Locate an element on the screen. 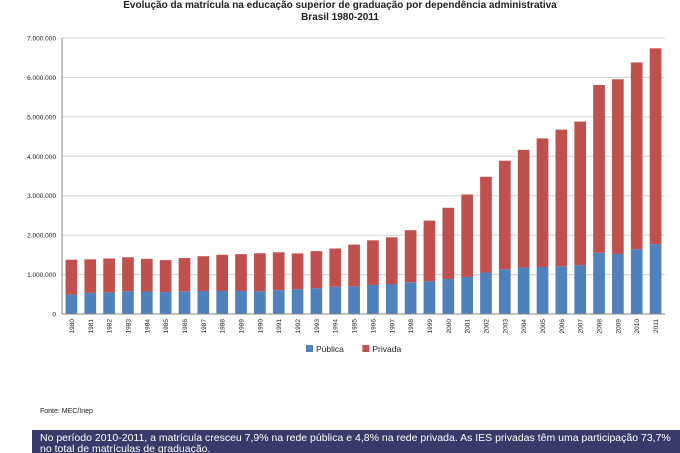 This screenshot has width=680, height=453. x-tick-label: 1995 is located at coordinates (355, 326).